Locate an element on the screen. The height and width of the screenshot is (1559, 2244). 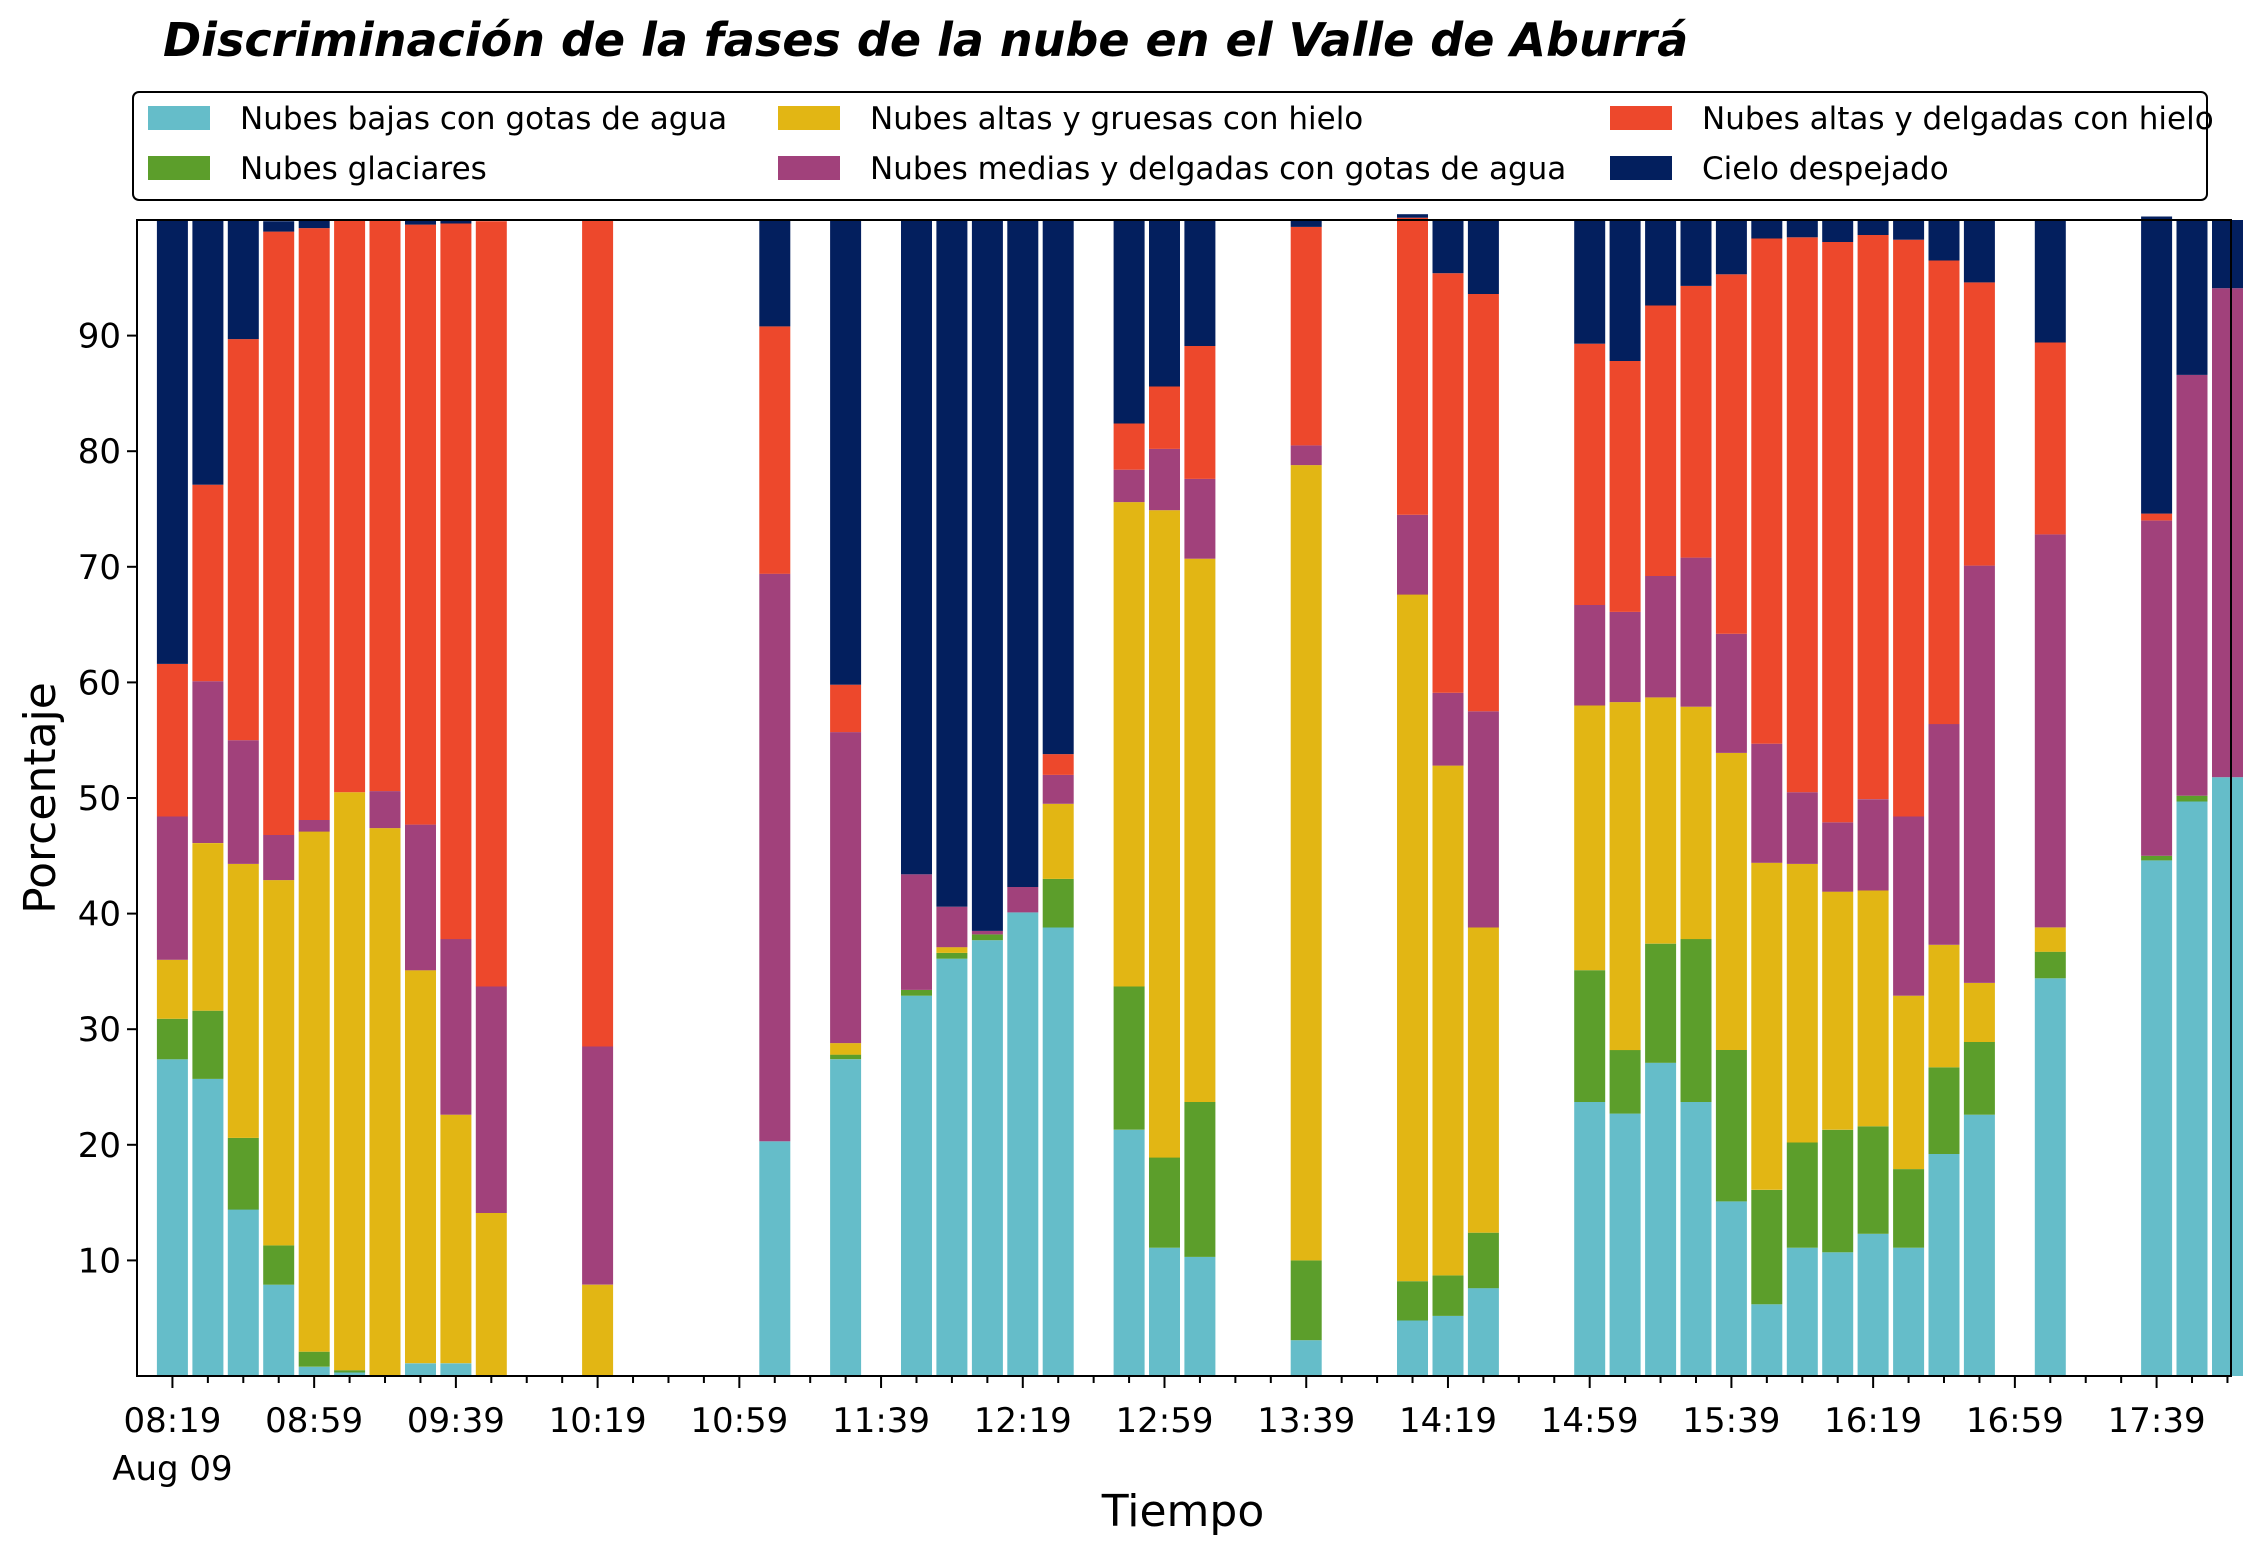
y-axis-label: Porcentaje is located at coordinates (40, 798).